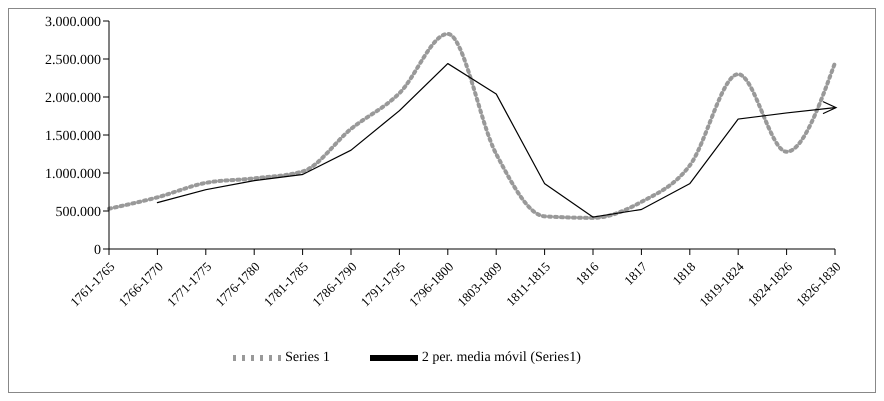  What do you see at coordinates (307, 358) in the screenshot?
I see `legend-label: Series 1` at bounding box center [307, 358].